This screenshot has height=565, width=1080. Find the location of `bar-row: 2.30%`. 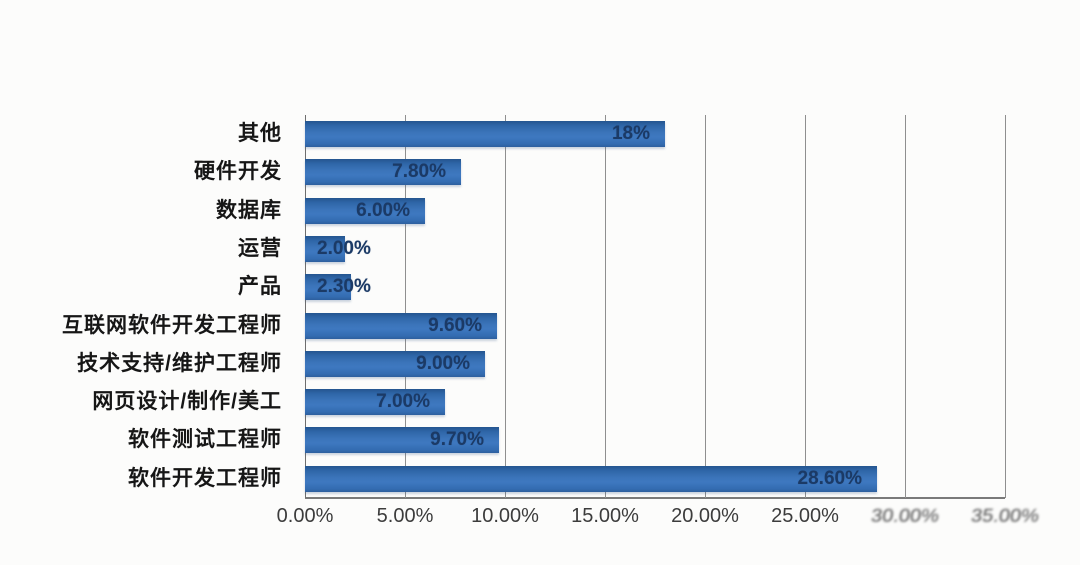

bar-row: 2.30% is located at coordinates (655, 287).